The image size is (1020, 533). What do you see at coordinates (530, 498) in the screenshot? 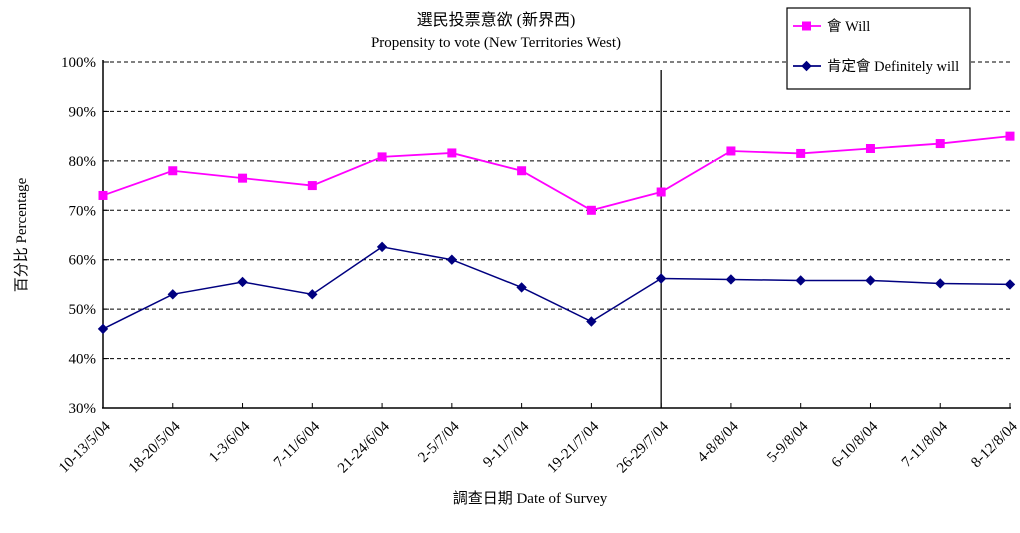
I see `x-axis-title: 調查日期 Date of Survey` at bounding box center [530, 498].